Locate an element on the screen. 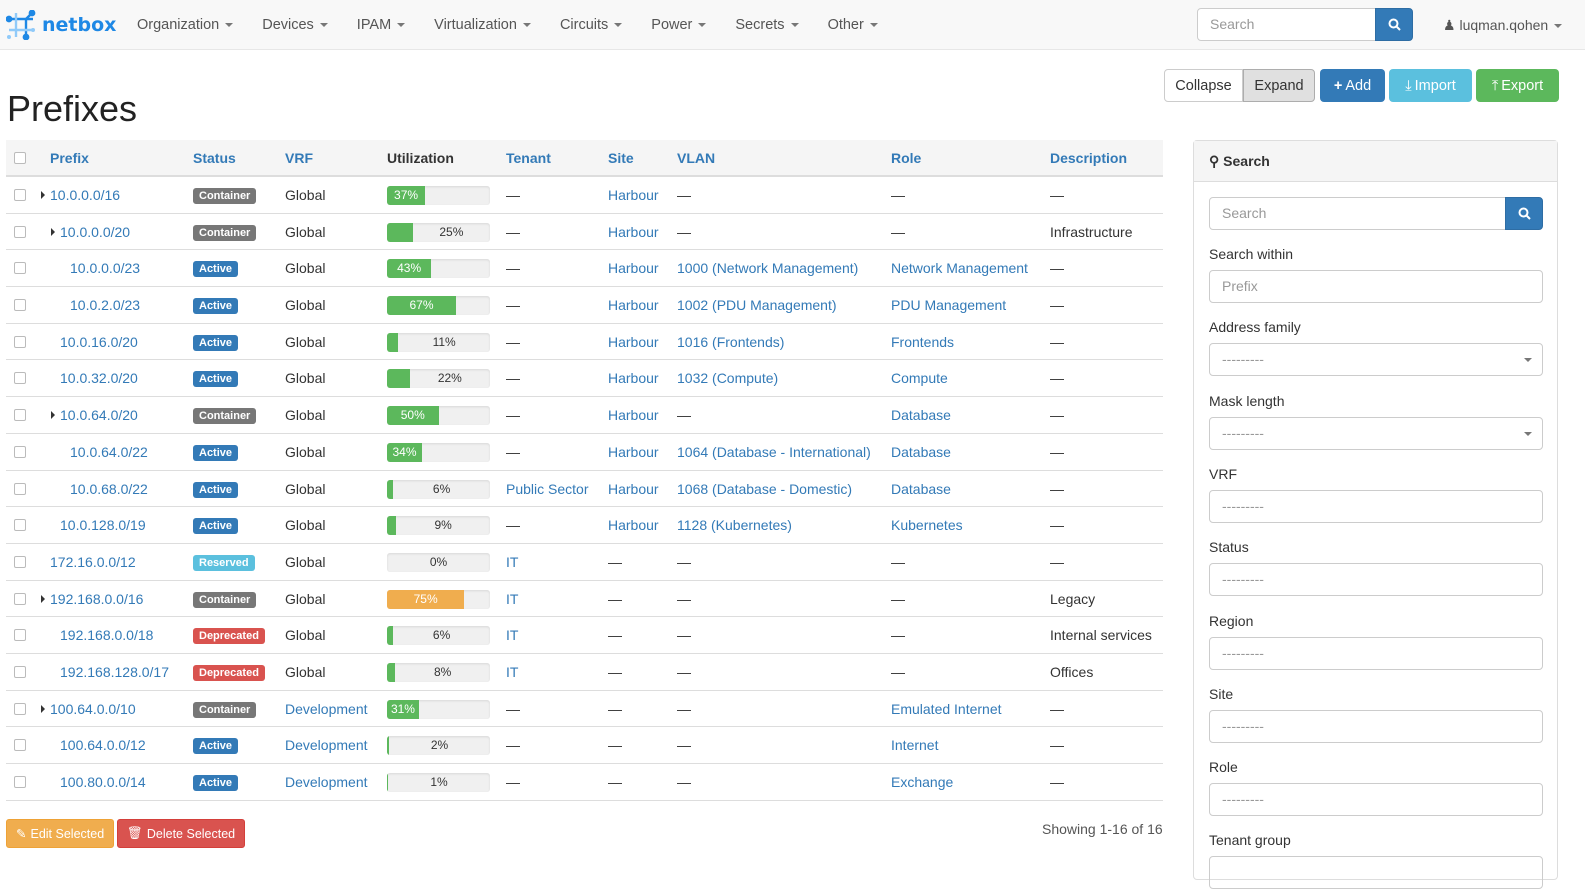 This screenshot has height=889, width=1585. add-button: + Add is located at coordinates (1352, 85).